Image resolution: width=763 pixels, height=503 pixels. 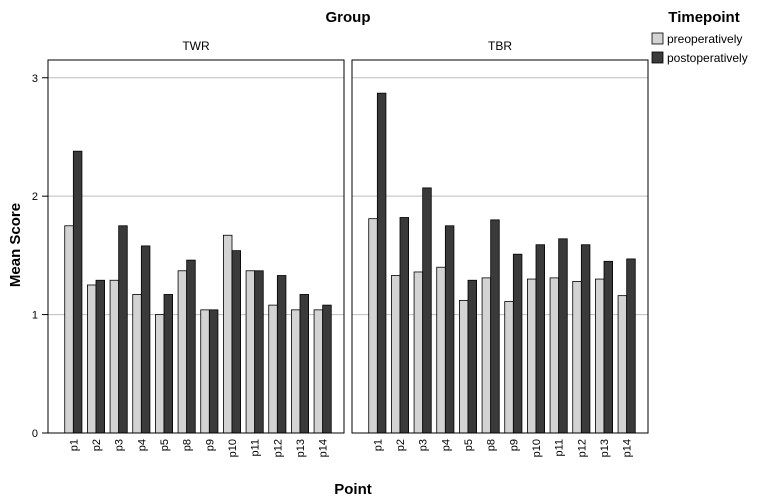 What do you see at coordinates (100, 356) in the screenshot?
I see `bar-twr-p2-post` at bounding box center [100, 356].